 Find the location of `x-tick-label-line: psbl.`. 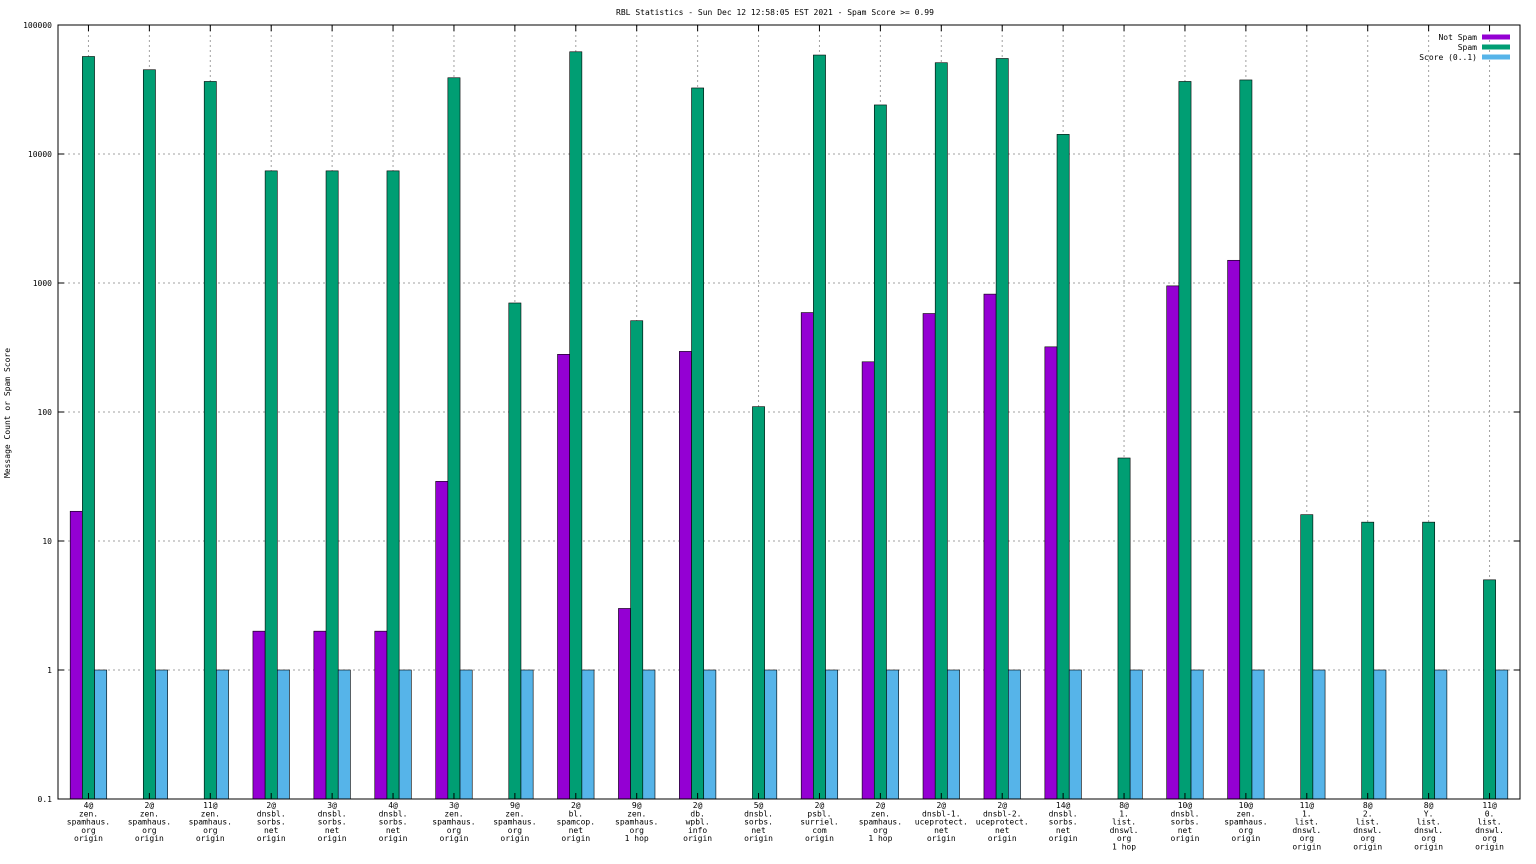

x-tick-label-line: psbl. is located at coordinates (819, 813).